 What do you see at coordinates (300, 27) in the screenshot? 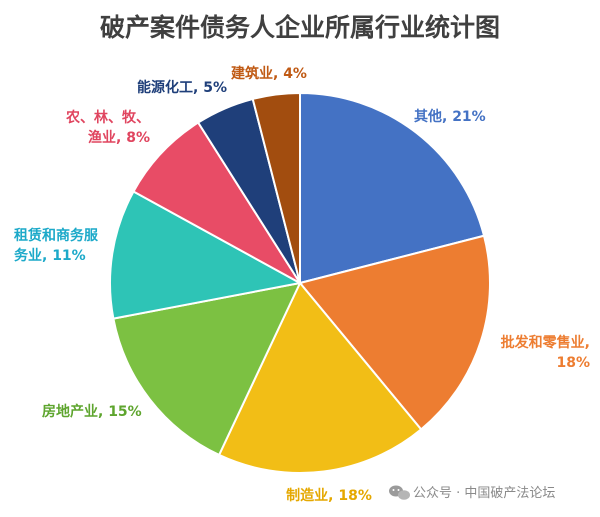
I see `chart-title: 破产案件债务人企业所属行业统计图` at bounding box center [300, 27].